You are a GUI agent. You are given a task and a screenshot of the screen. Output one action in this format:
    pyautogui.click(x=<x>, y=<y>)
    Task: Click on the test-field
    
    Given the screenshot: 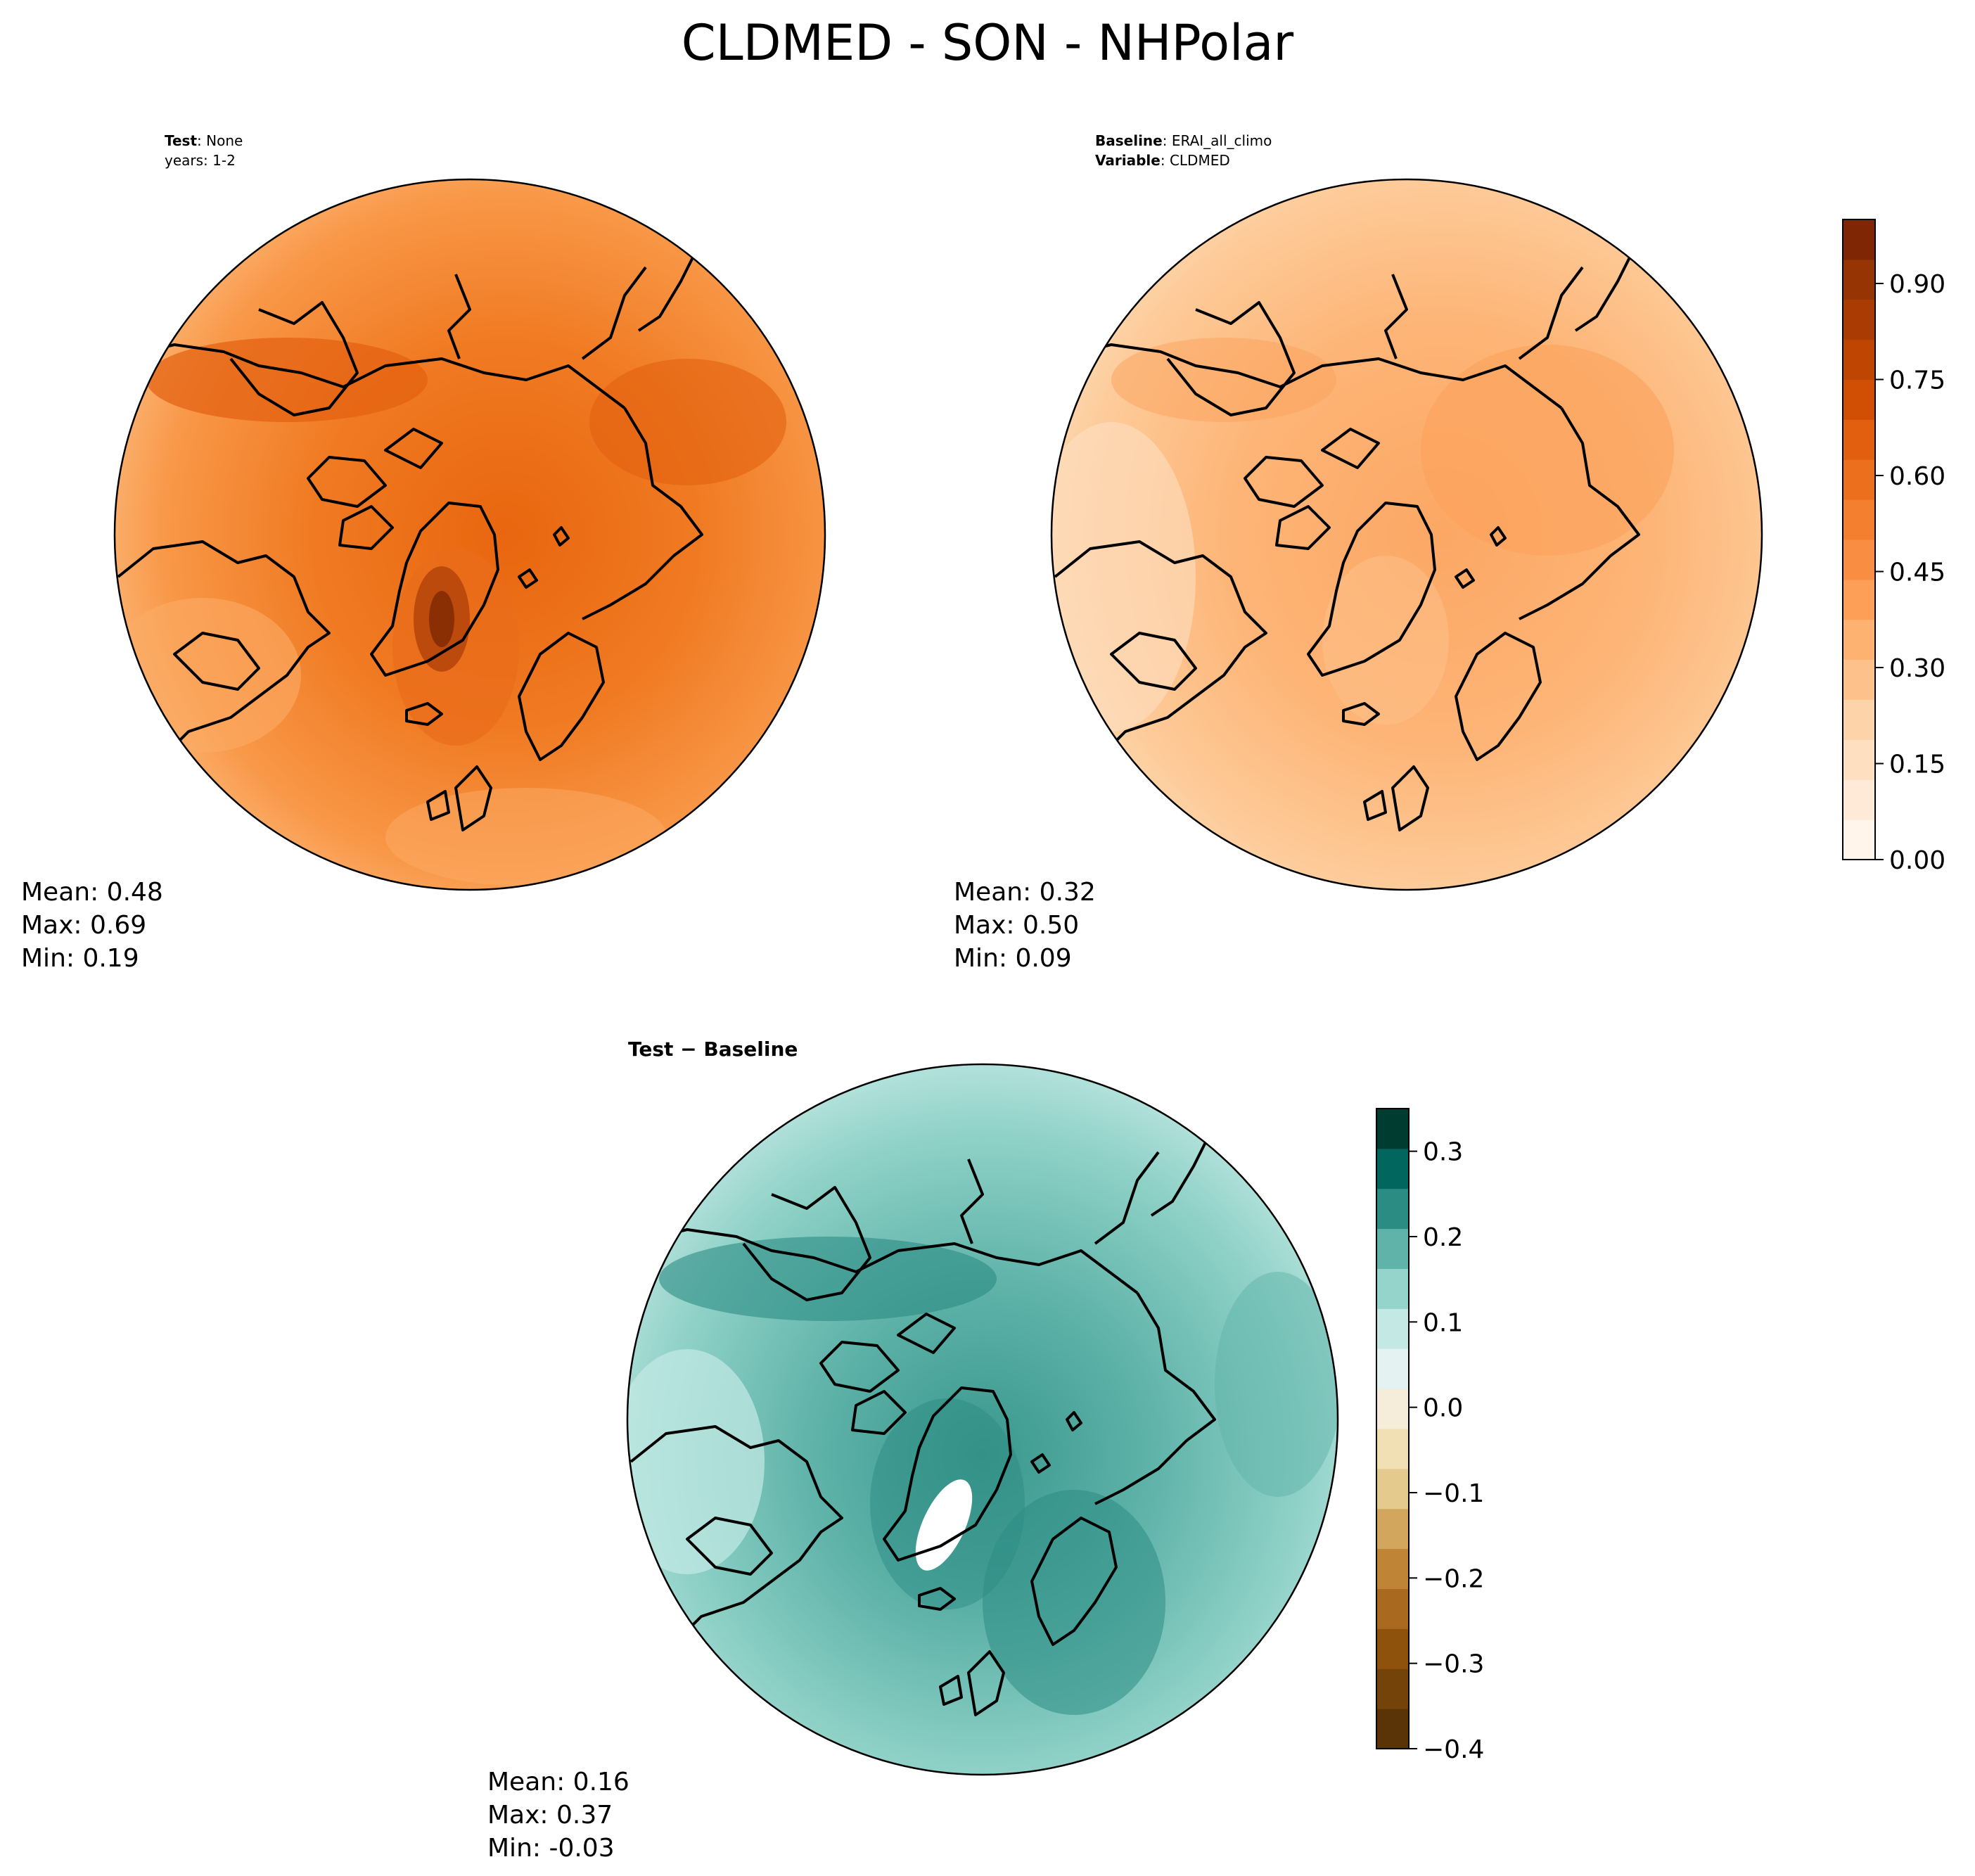 What is the action you would take?
    pyautogui.click(x=470, y=534)
    